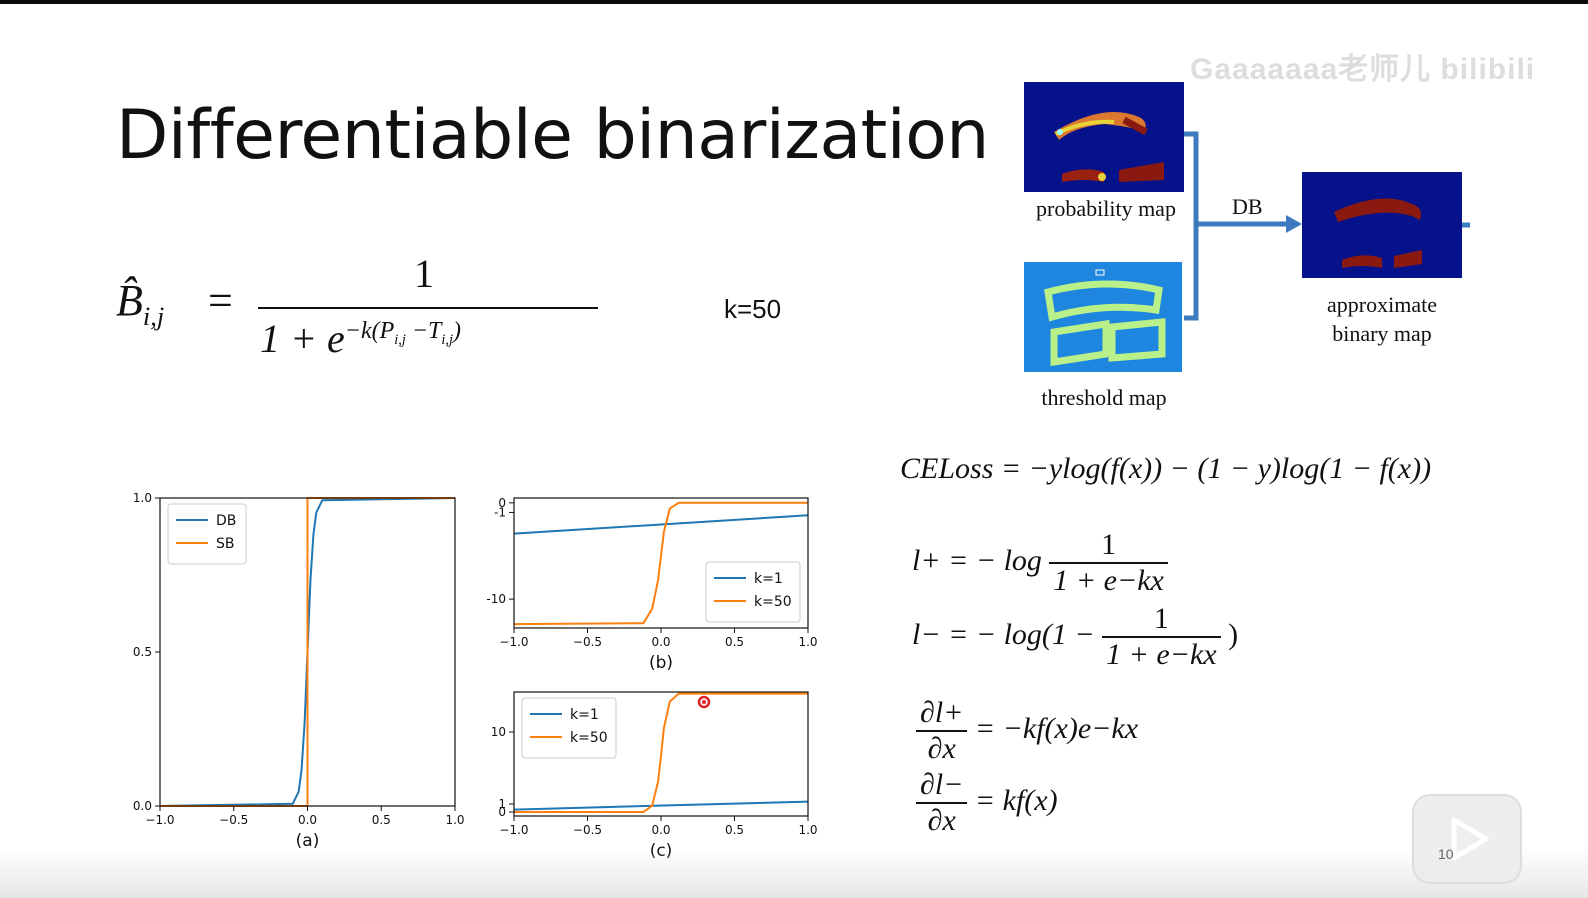 The image size is (1588, 898). I want to click on approximate-binary-map-caption: approximate binary map, so click(1382, 319).